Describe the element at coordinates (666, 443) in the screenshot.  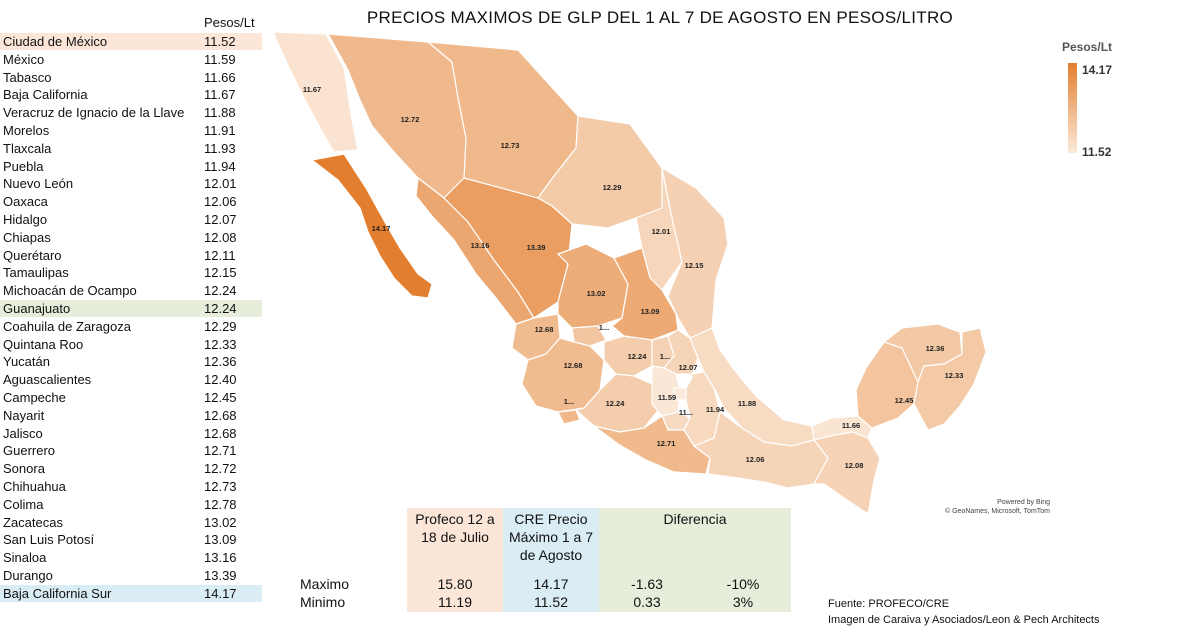
I see `region-value-label: 12.71` at that location.